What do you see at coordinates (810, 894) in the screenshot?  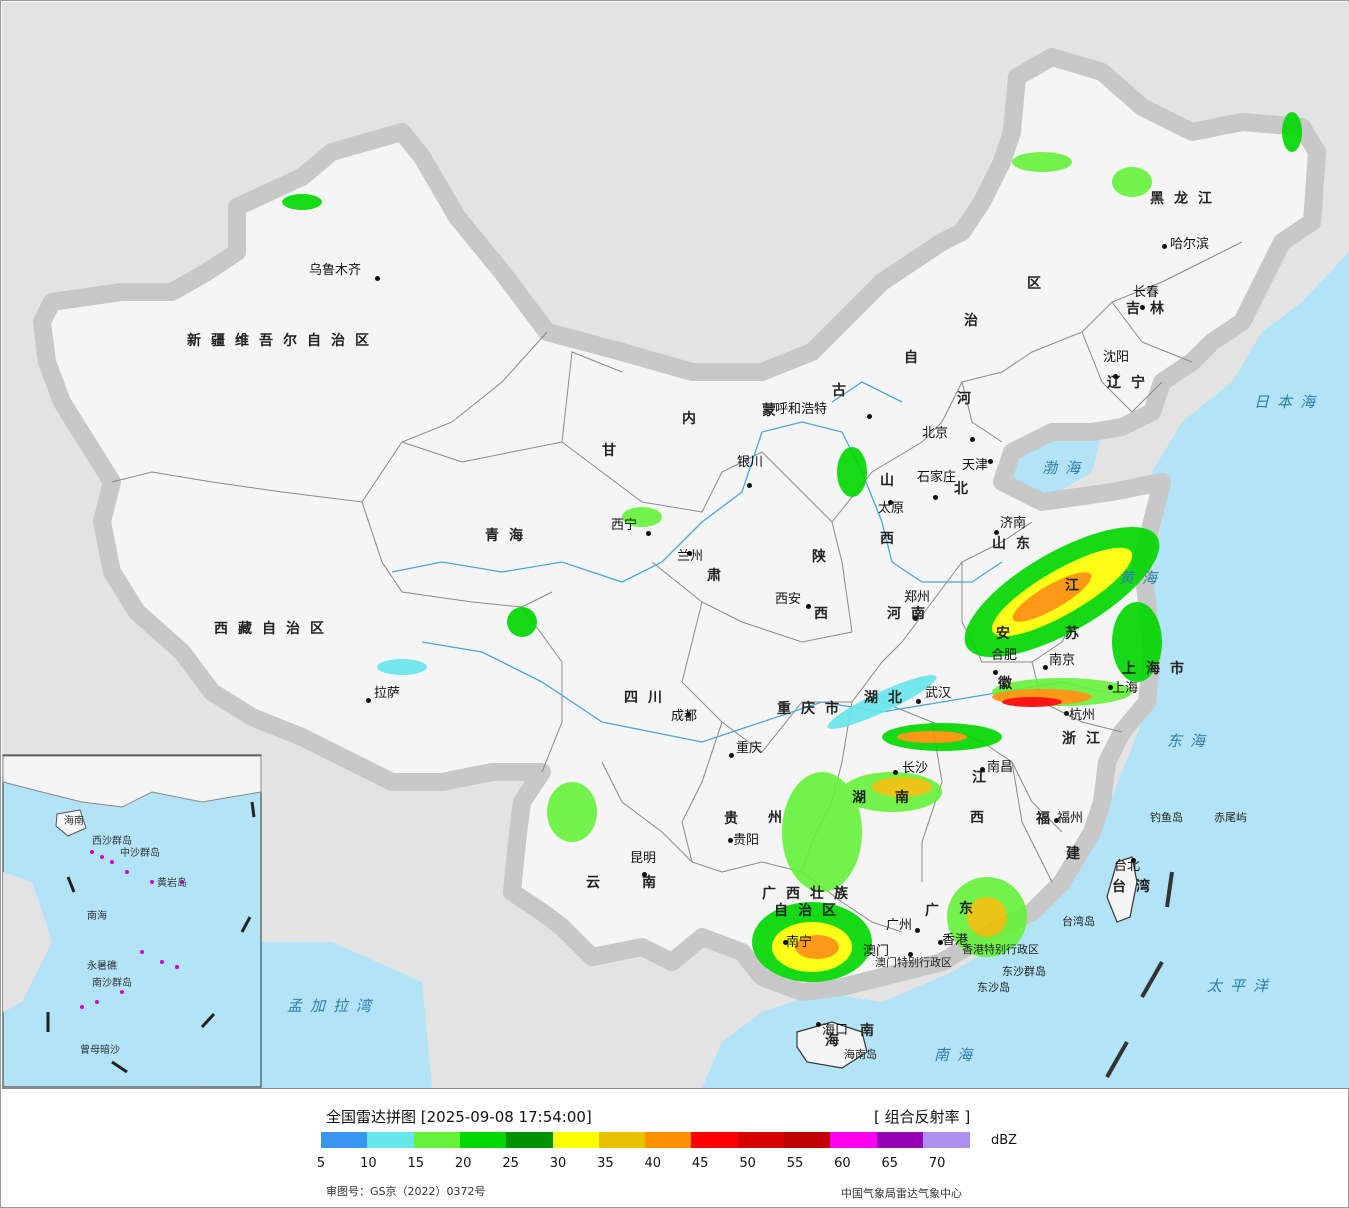 I see `province-label: 广西壮族` at bounding box center [810, 894].